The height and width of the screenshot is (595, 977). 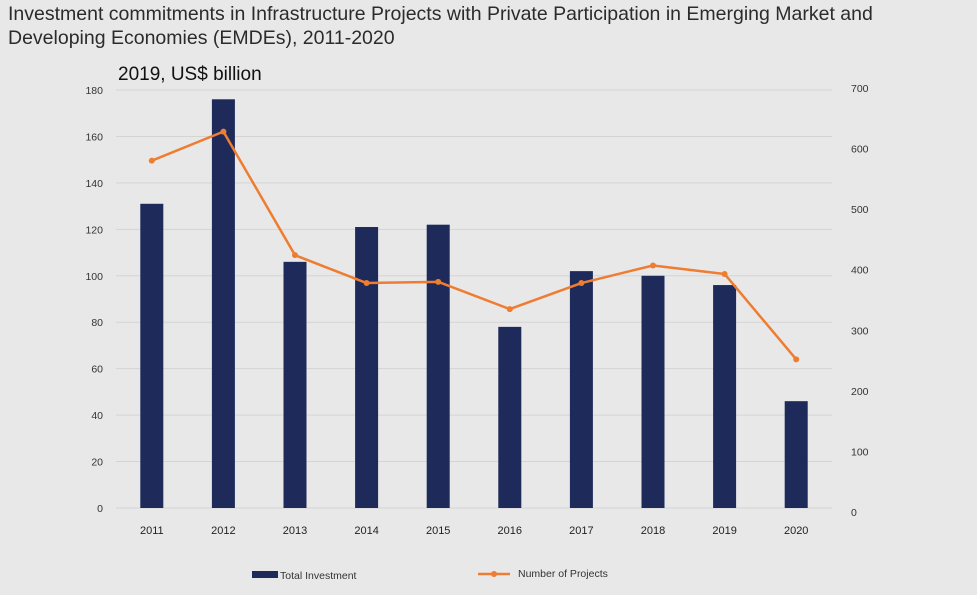 What do you see at coordinates (724, 273) in the screenshot?
I see `point-number-of-projects-2019` at bounding box center [724, 273].